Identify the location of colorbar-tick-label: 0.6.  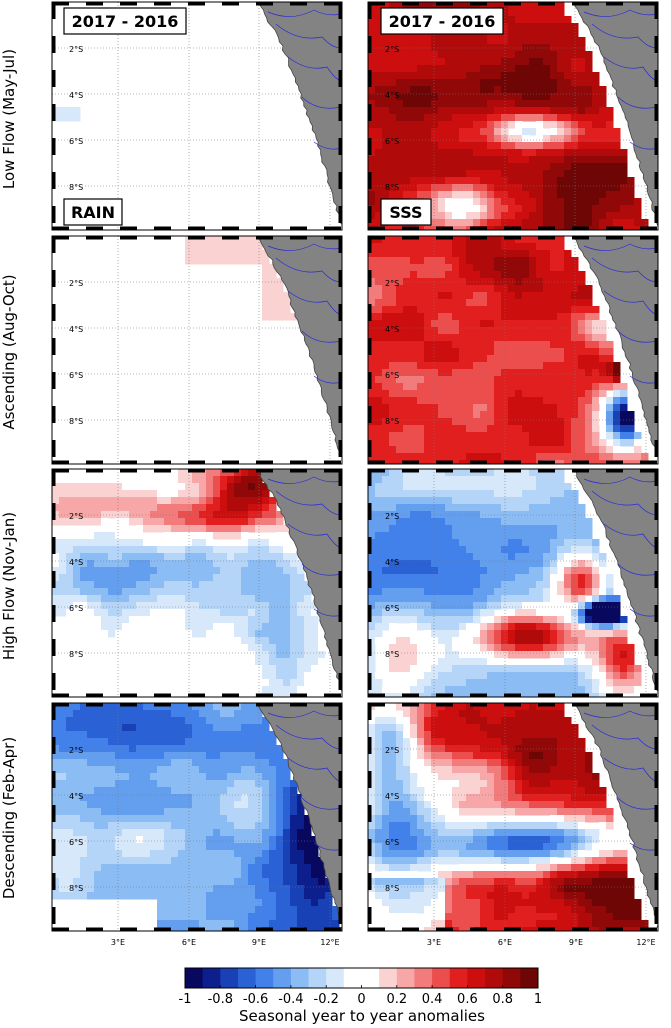
(467, 999).